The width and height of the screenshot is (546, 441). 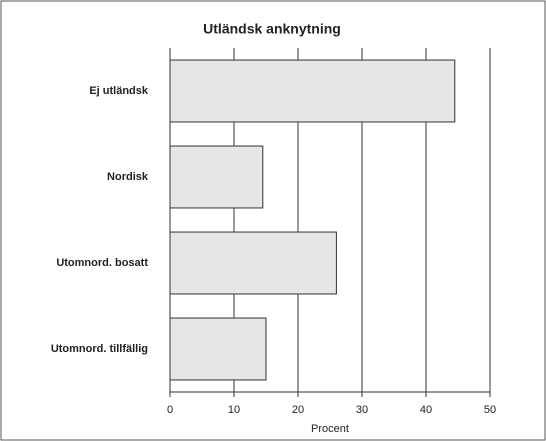 What do you see at coordinates (426, 410) in the screenshot?
I see `x-tick-label: 40` at bounding box center [426, 410].